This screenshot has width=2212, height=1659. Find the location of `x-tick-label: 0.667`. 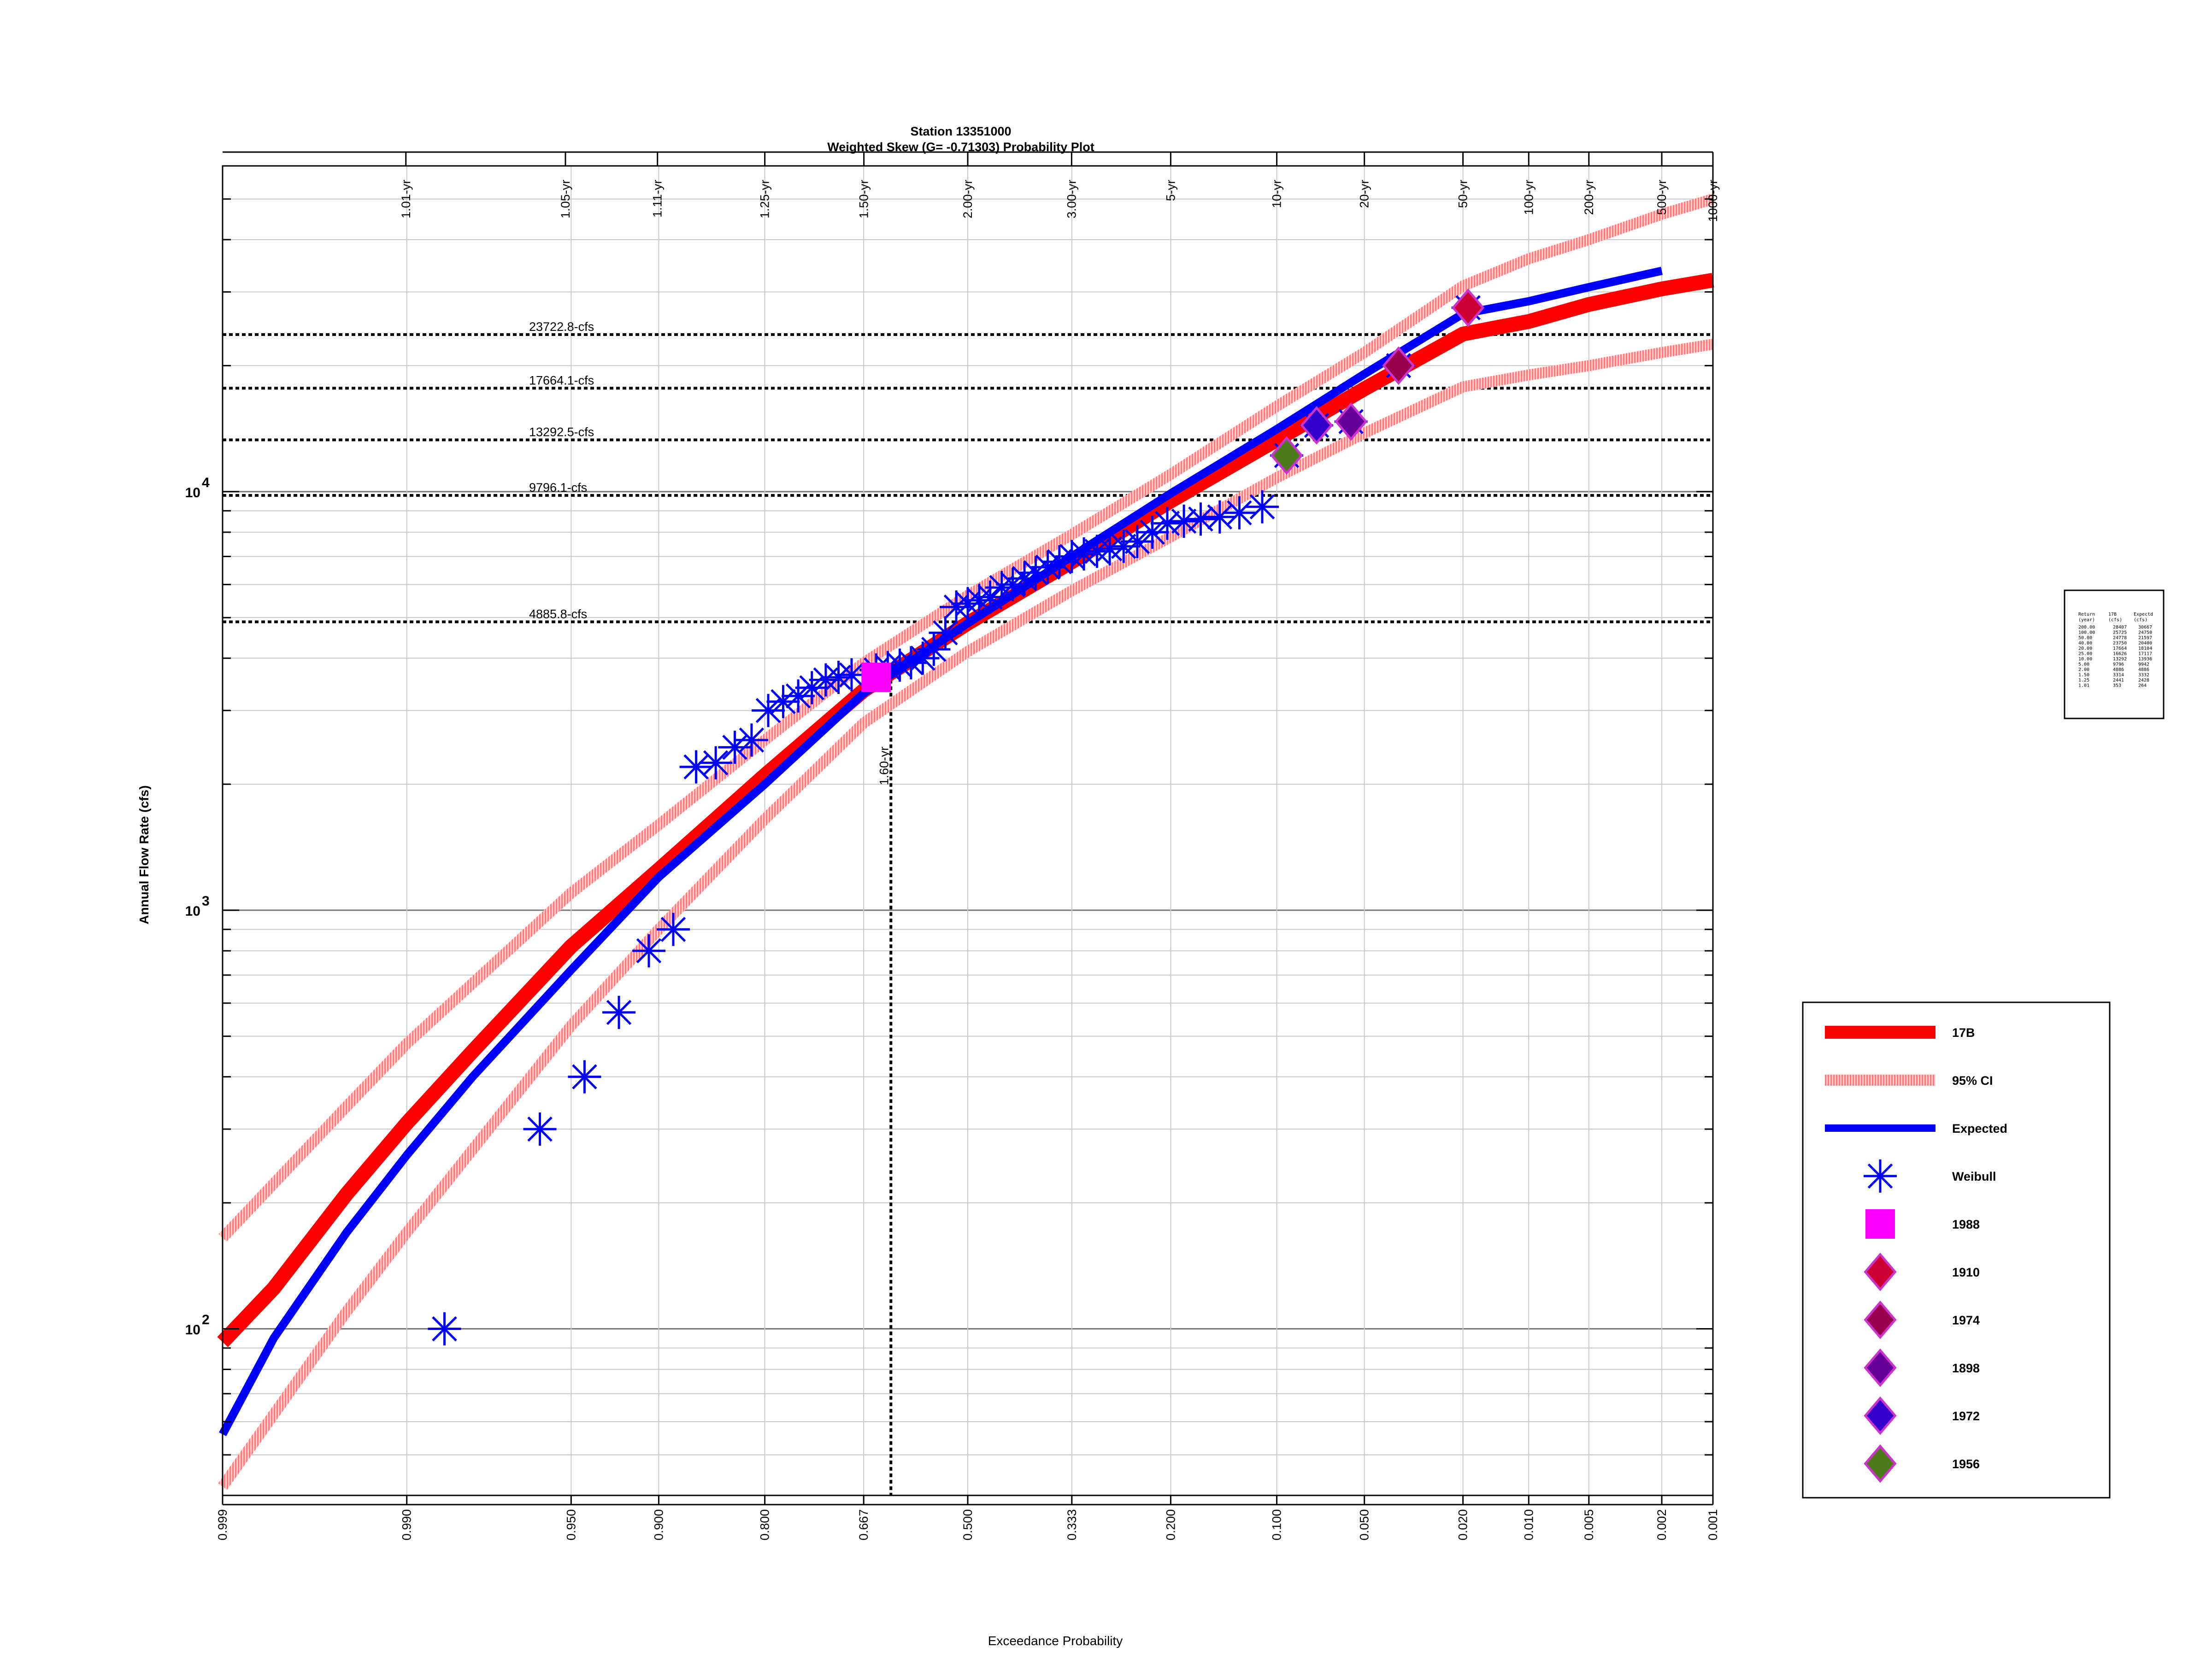

x-tick-label: 0.667 is located at coordinates (864, 1525).